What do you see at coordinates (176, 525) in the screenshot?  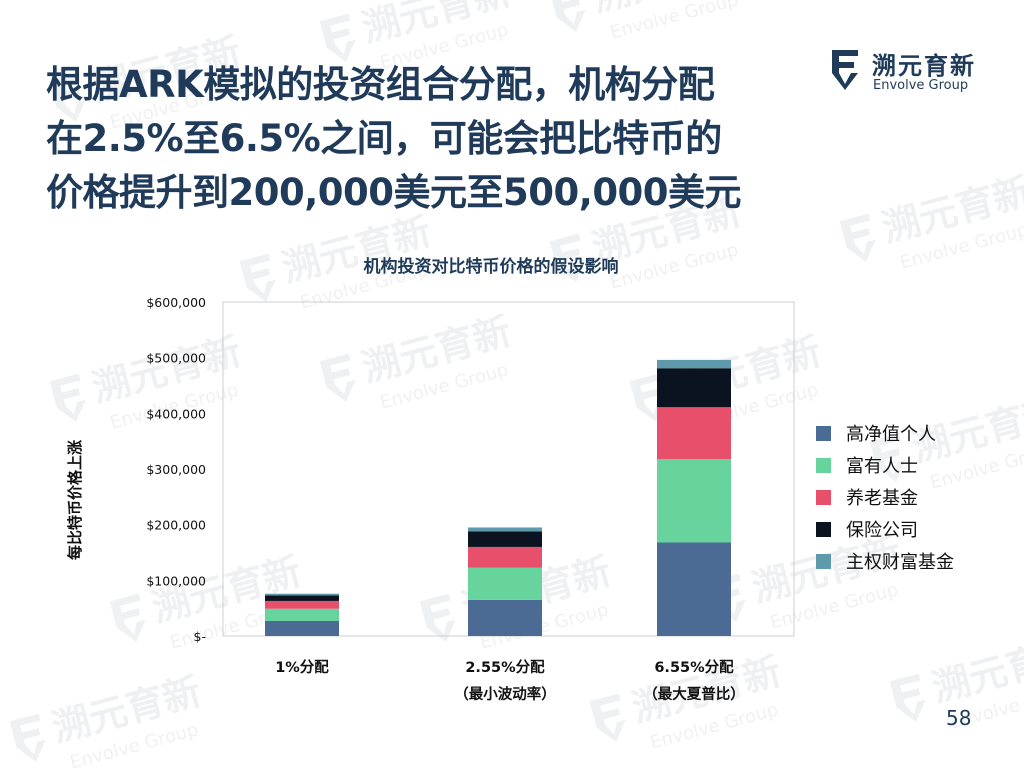 I see `y-tick-label: $200,000` at bounding box center [176, 525].